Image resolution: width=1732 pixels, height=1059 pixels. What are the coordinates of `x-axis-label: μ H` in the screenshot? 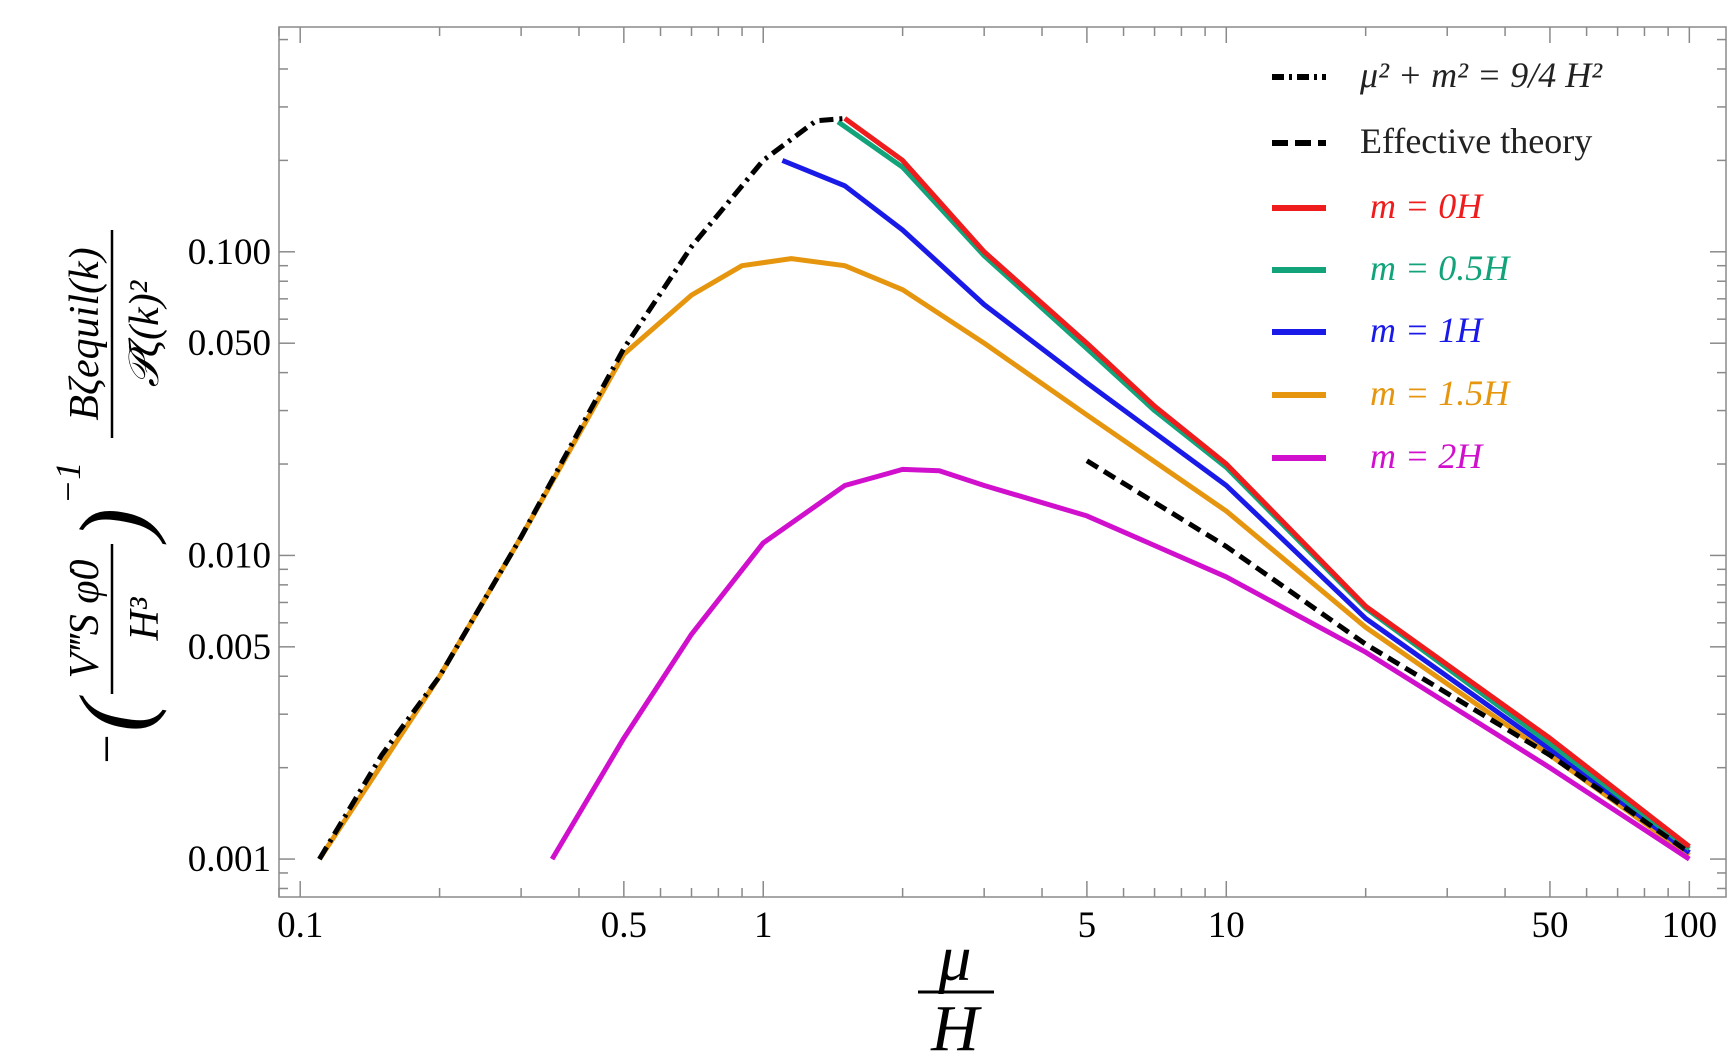 It's located at (956, 990).